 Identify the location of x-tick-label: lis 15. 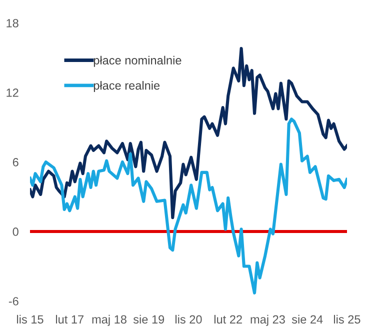
(30, 319).